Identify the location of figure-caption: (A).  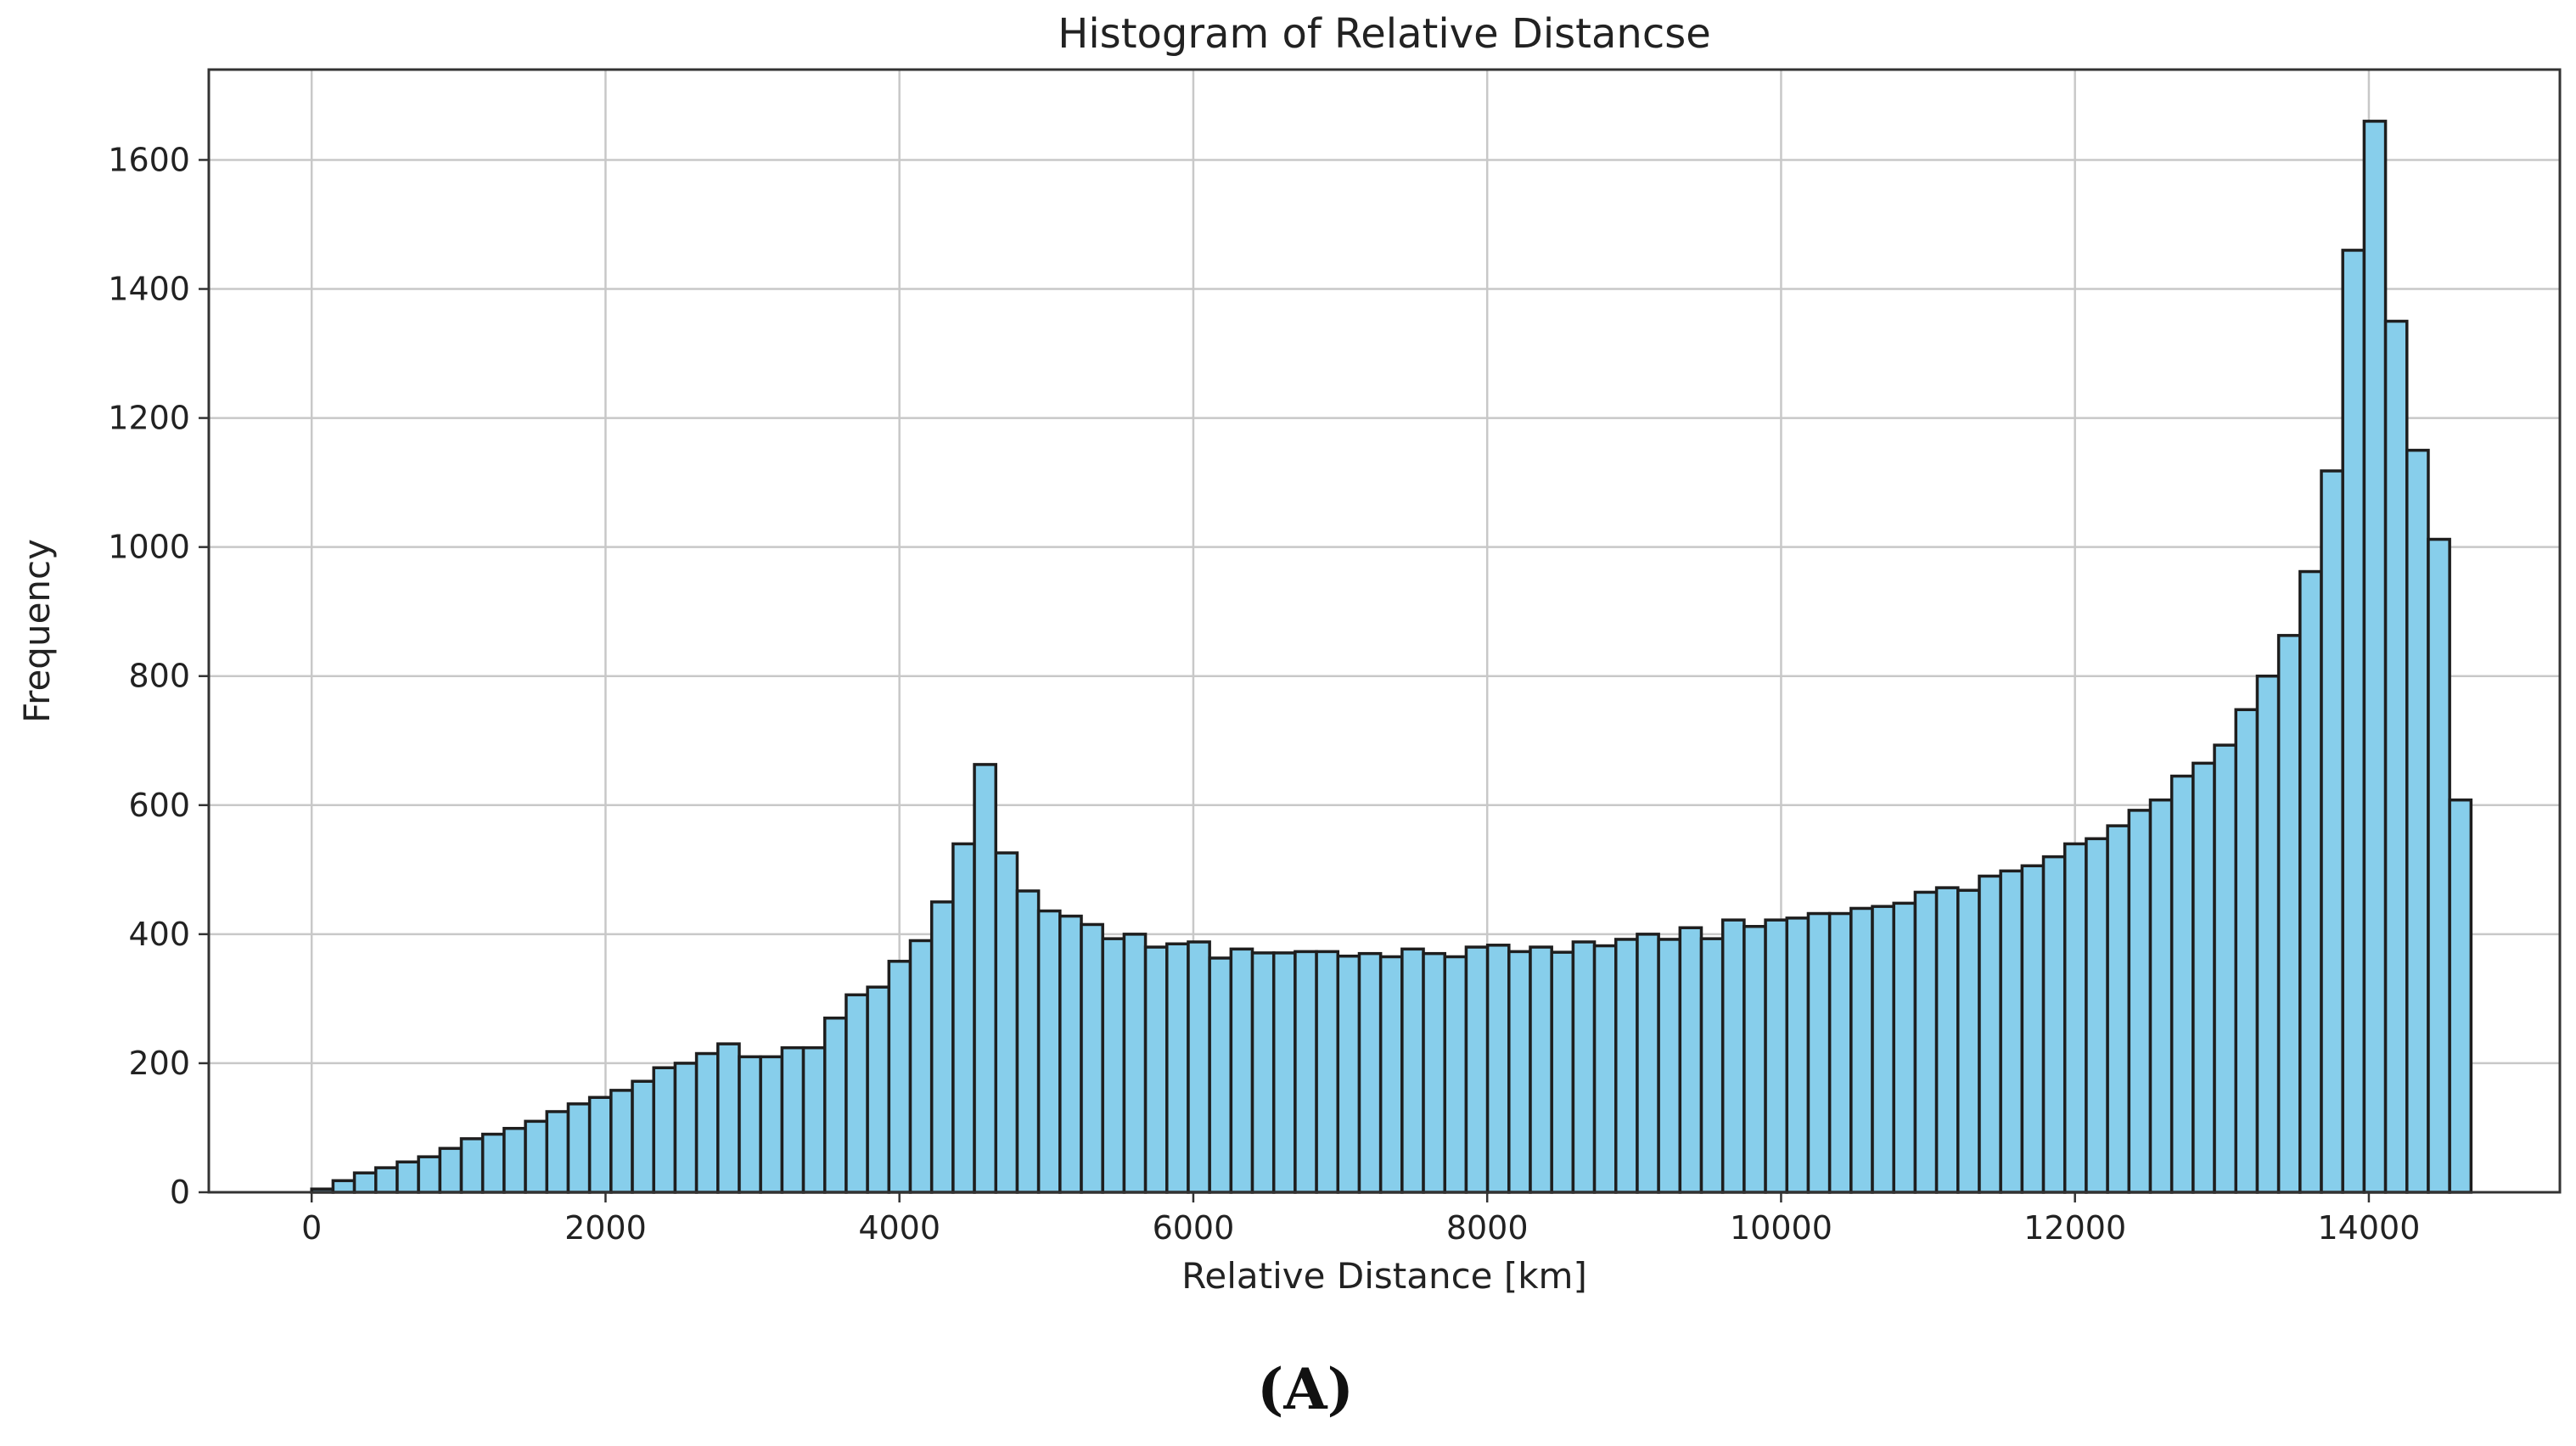
(1305, 1389).